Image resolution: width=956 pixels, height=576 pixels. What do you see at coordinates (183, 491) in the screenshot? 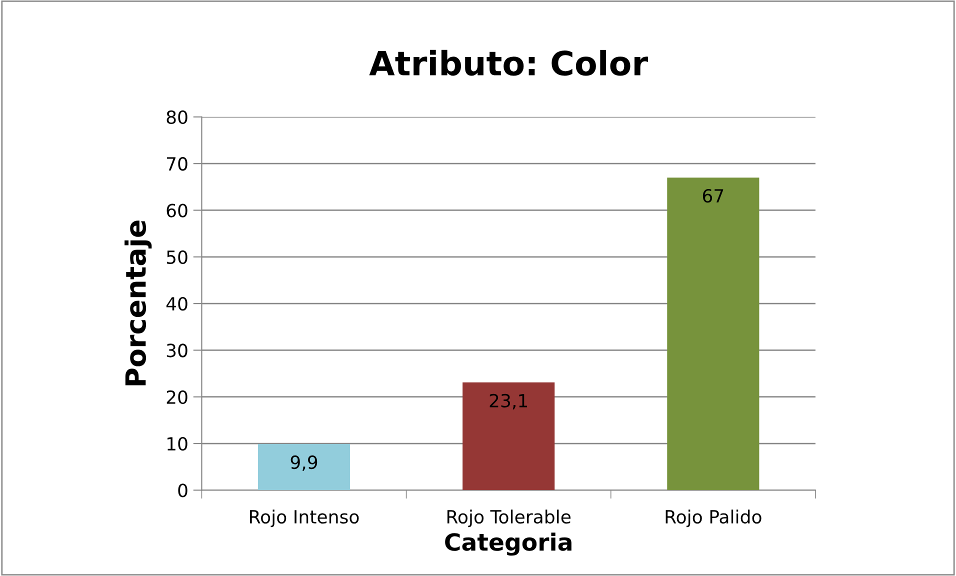
I see `y-tick-label: 0` at bounding box center [183, 491].